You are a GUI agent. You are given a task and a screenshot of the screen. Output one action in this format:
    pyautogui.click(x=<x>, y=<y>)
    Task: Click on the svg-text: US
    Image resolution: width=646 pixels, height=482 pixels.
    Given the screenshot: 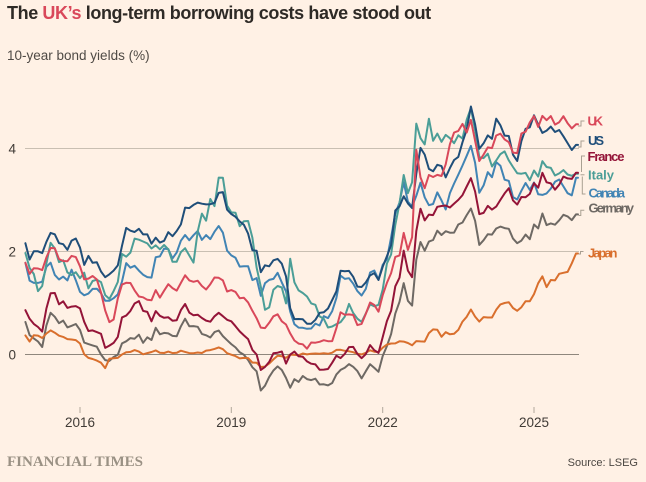 What is the action you would take?
    pyautogui.click(x=596, y=140)
    